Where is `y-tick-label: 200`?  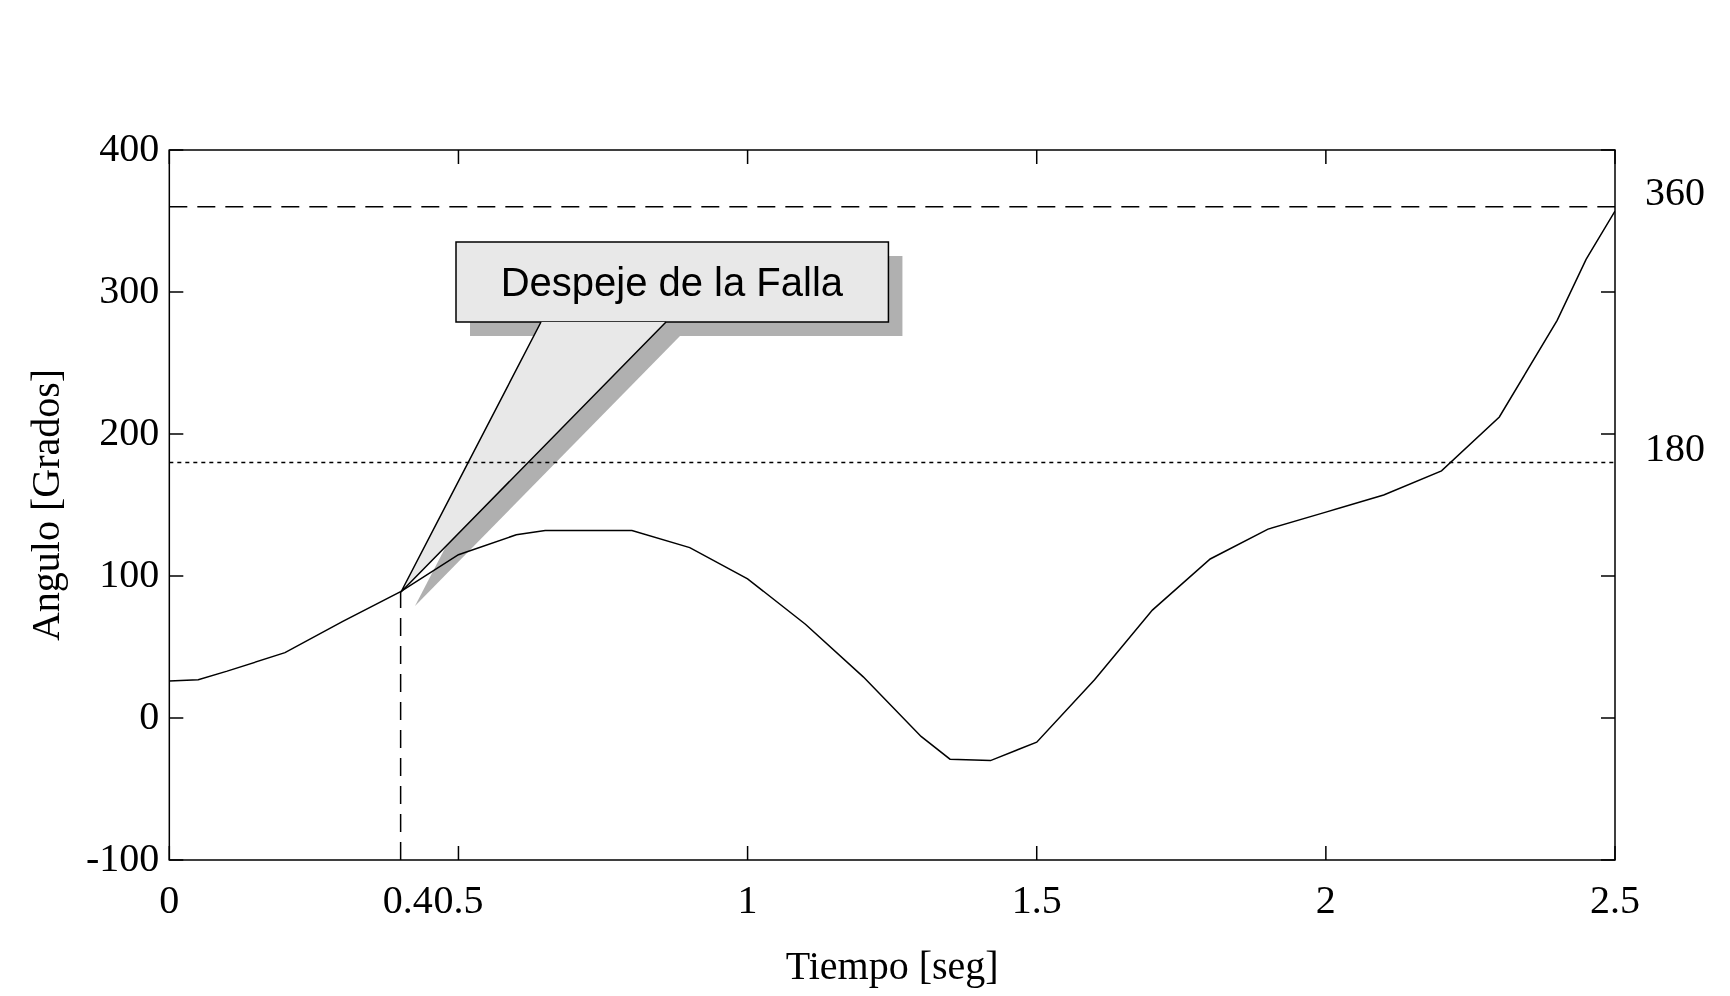
y-tick-label: 200 is located at coordinates (129, 431).